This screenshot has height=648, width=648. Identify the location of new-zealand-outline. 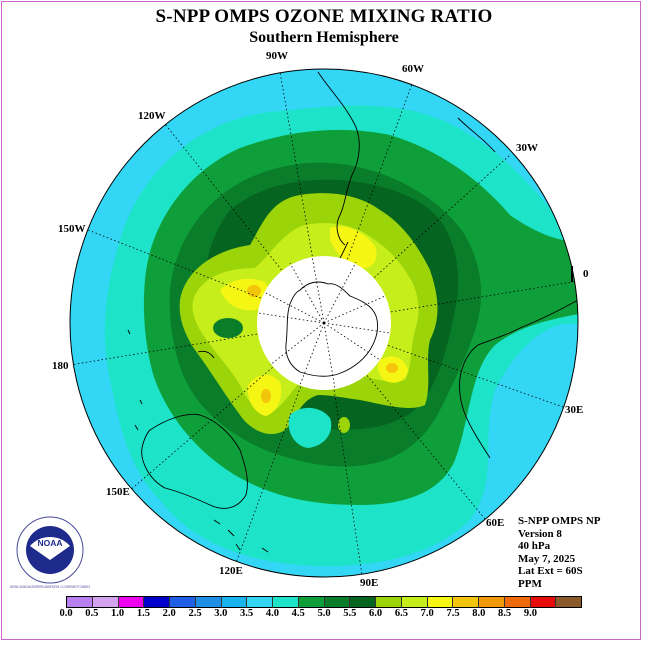
(206, 354).